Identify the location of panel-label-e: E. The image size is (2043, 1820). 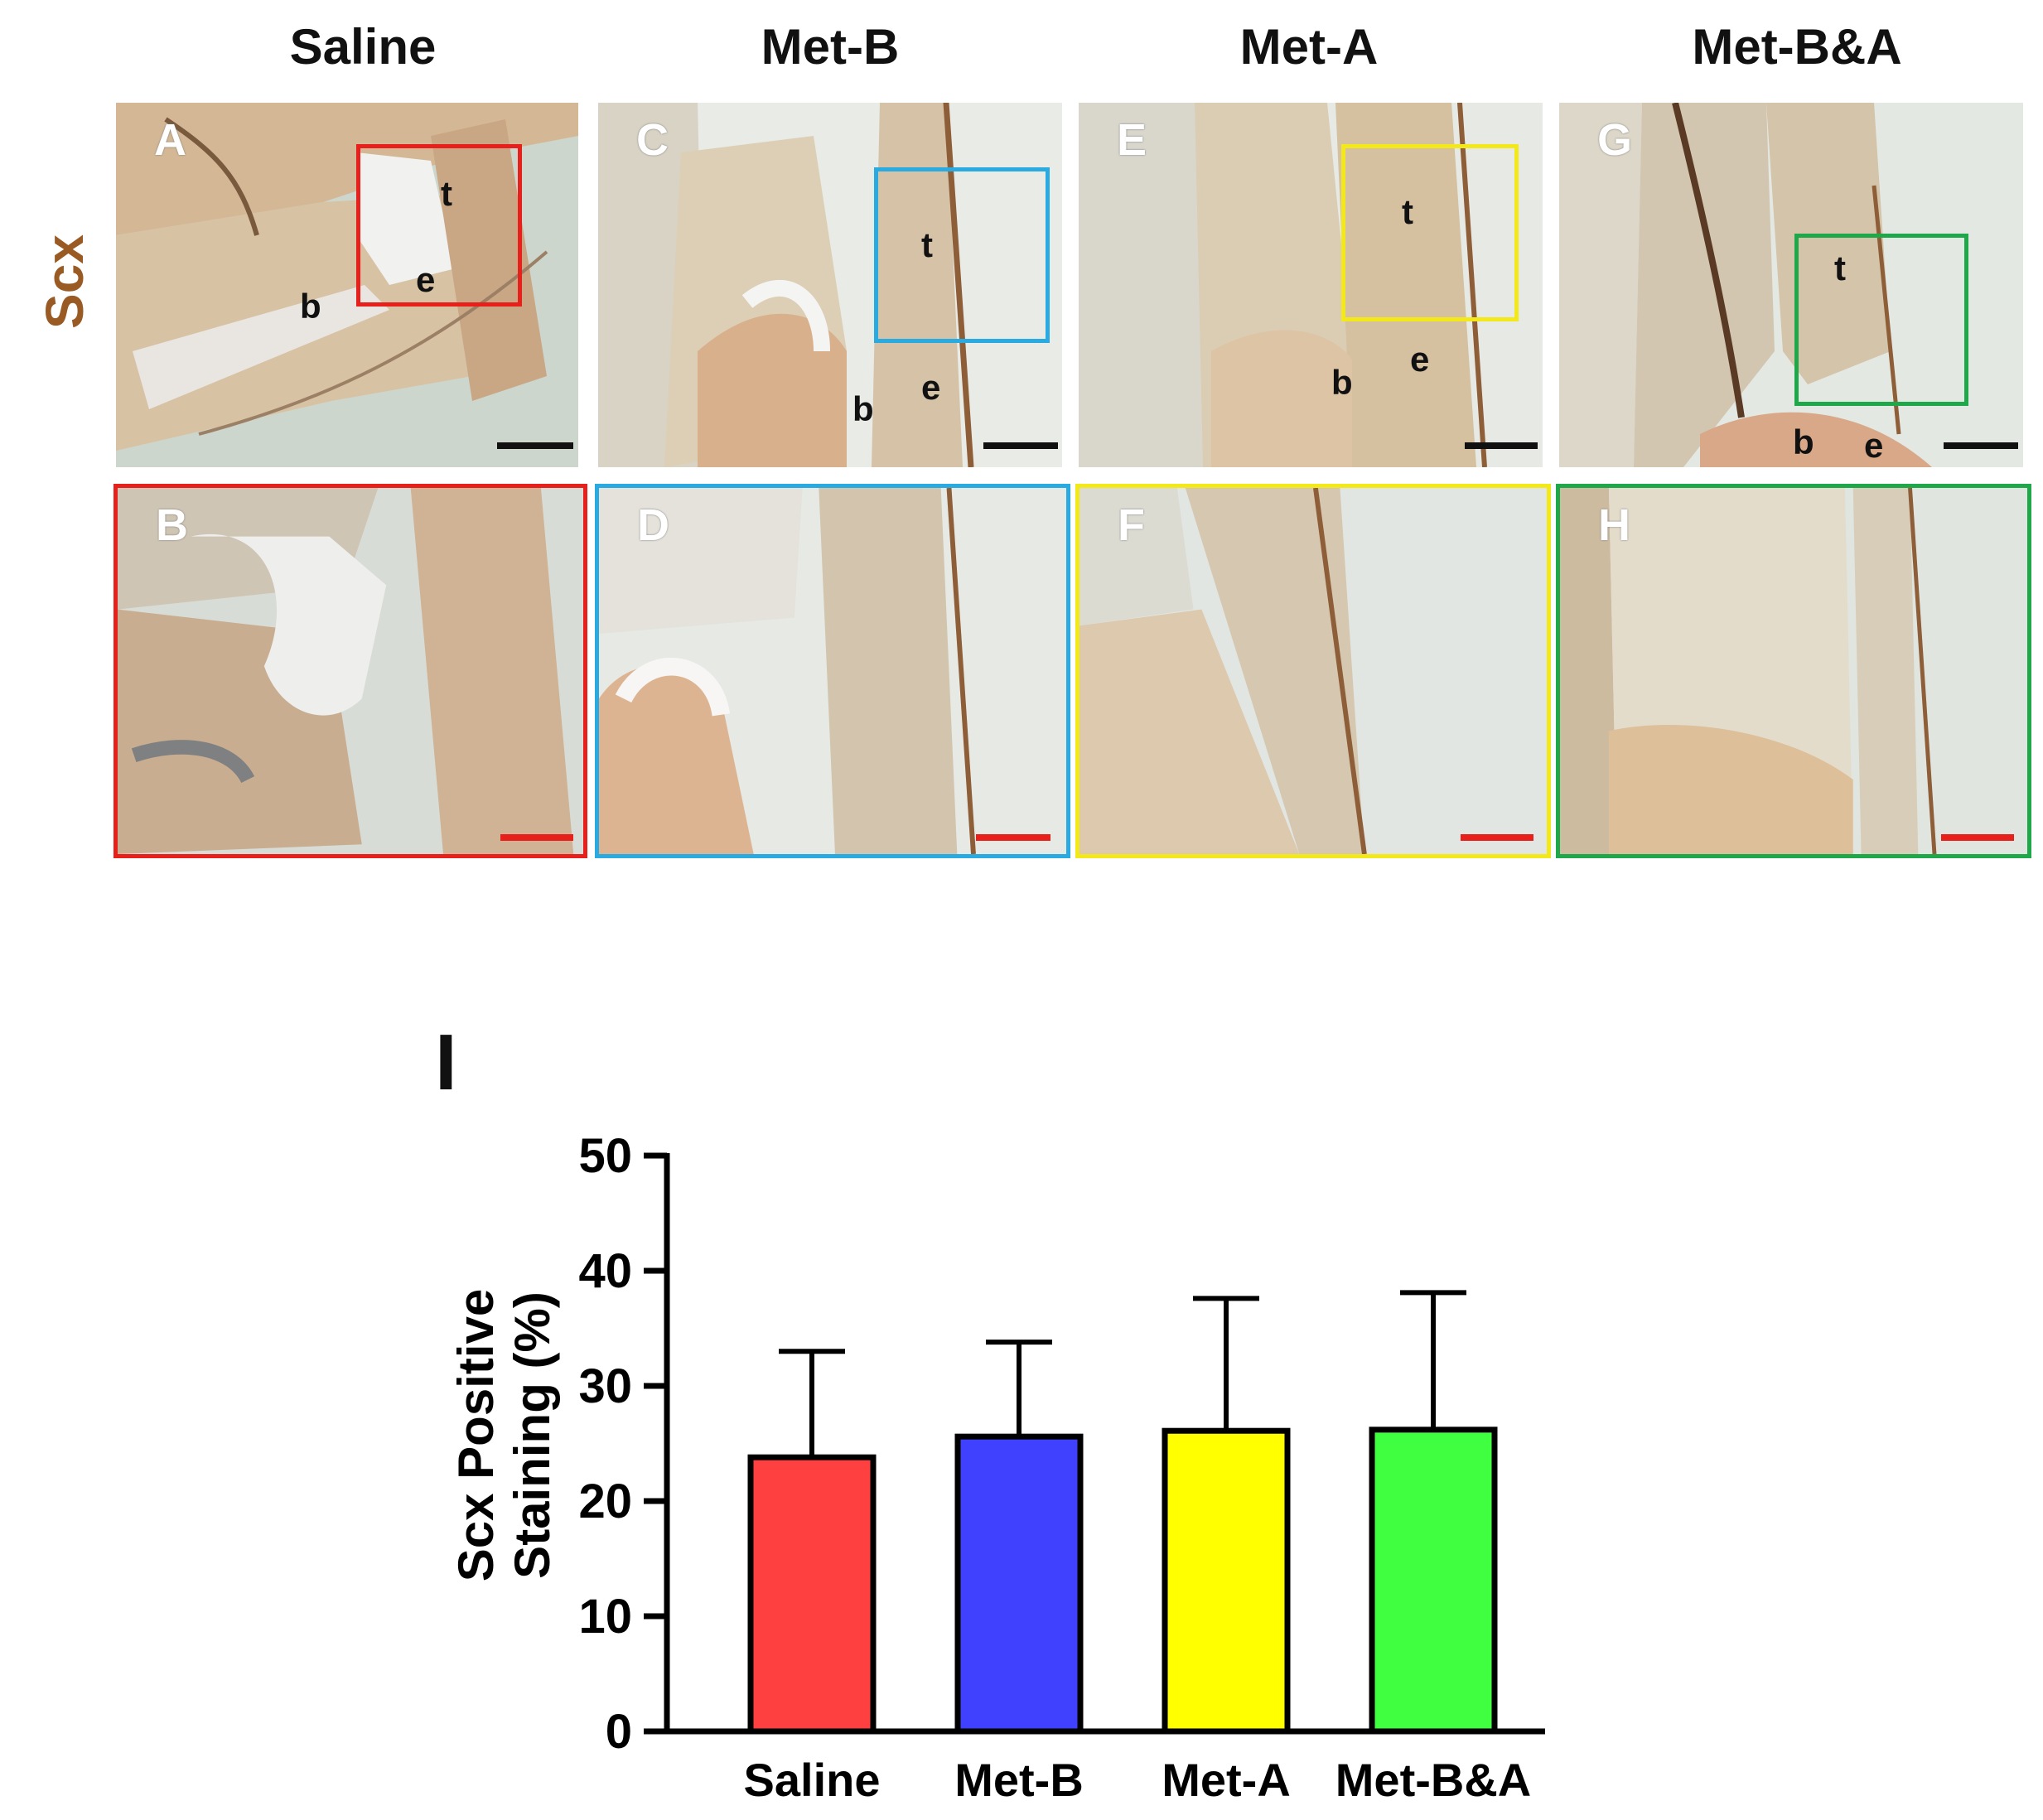
(1132, 140).